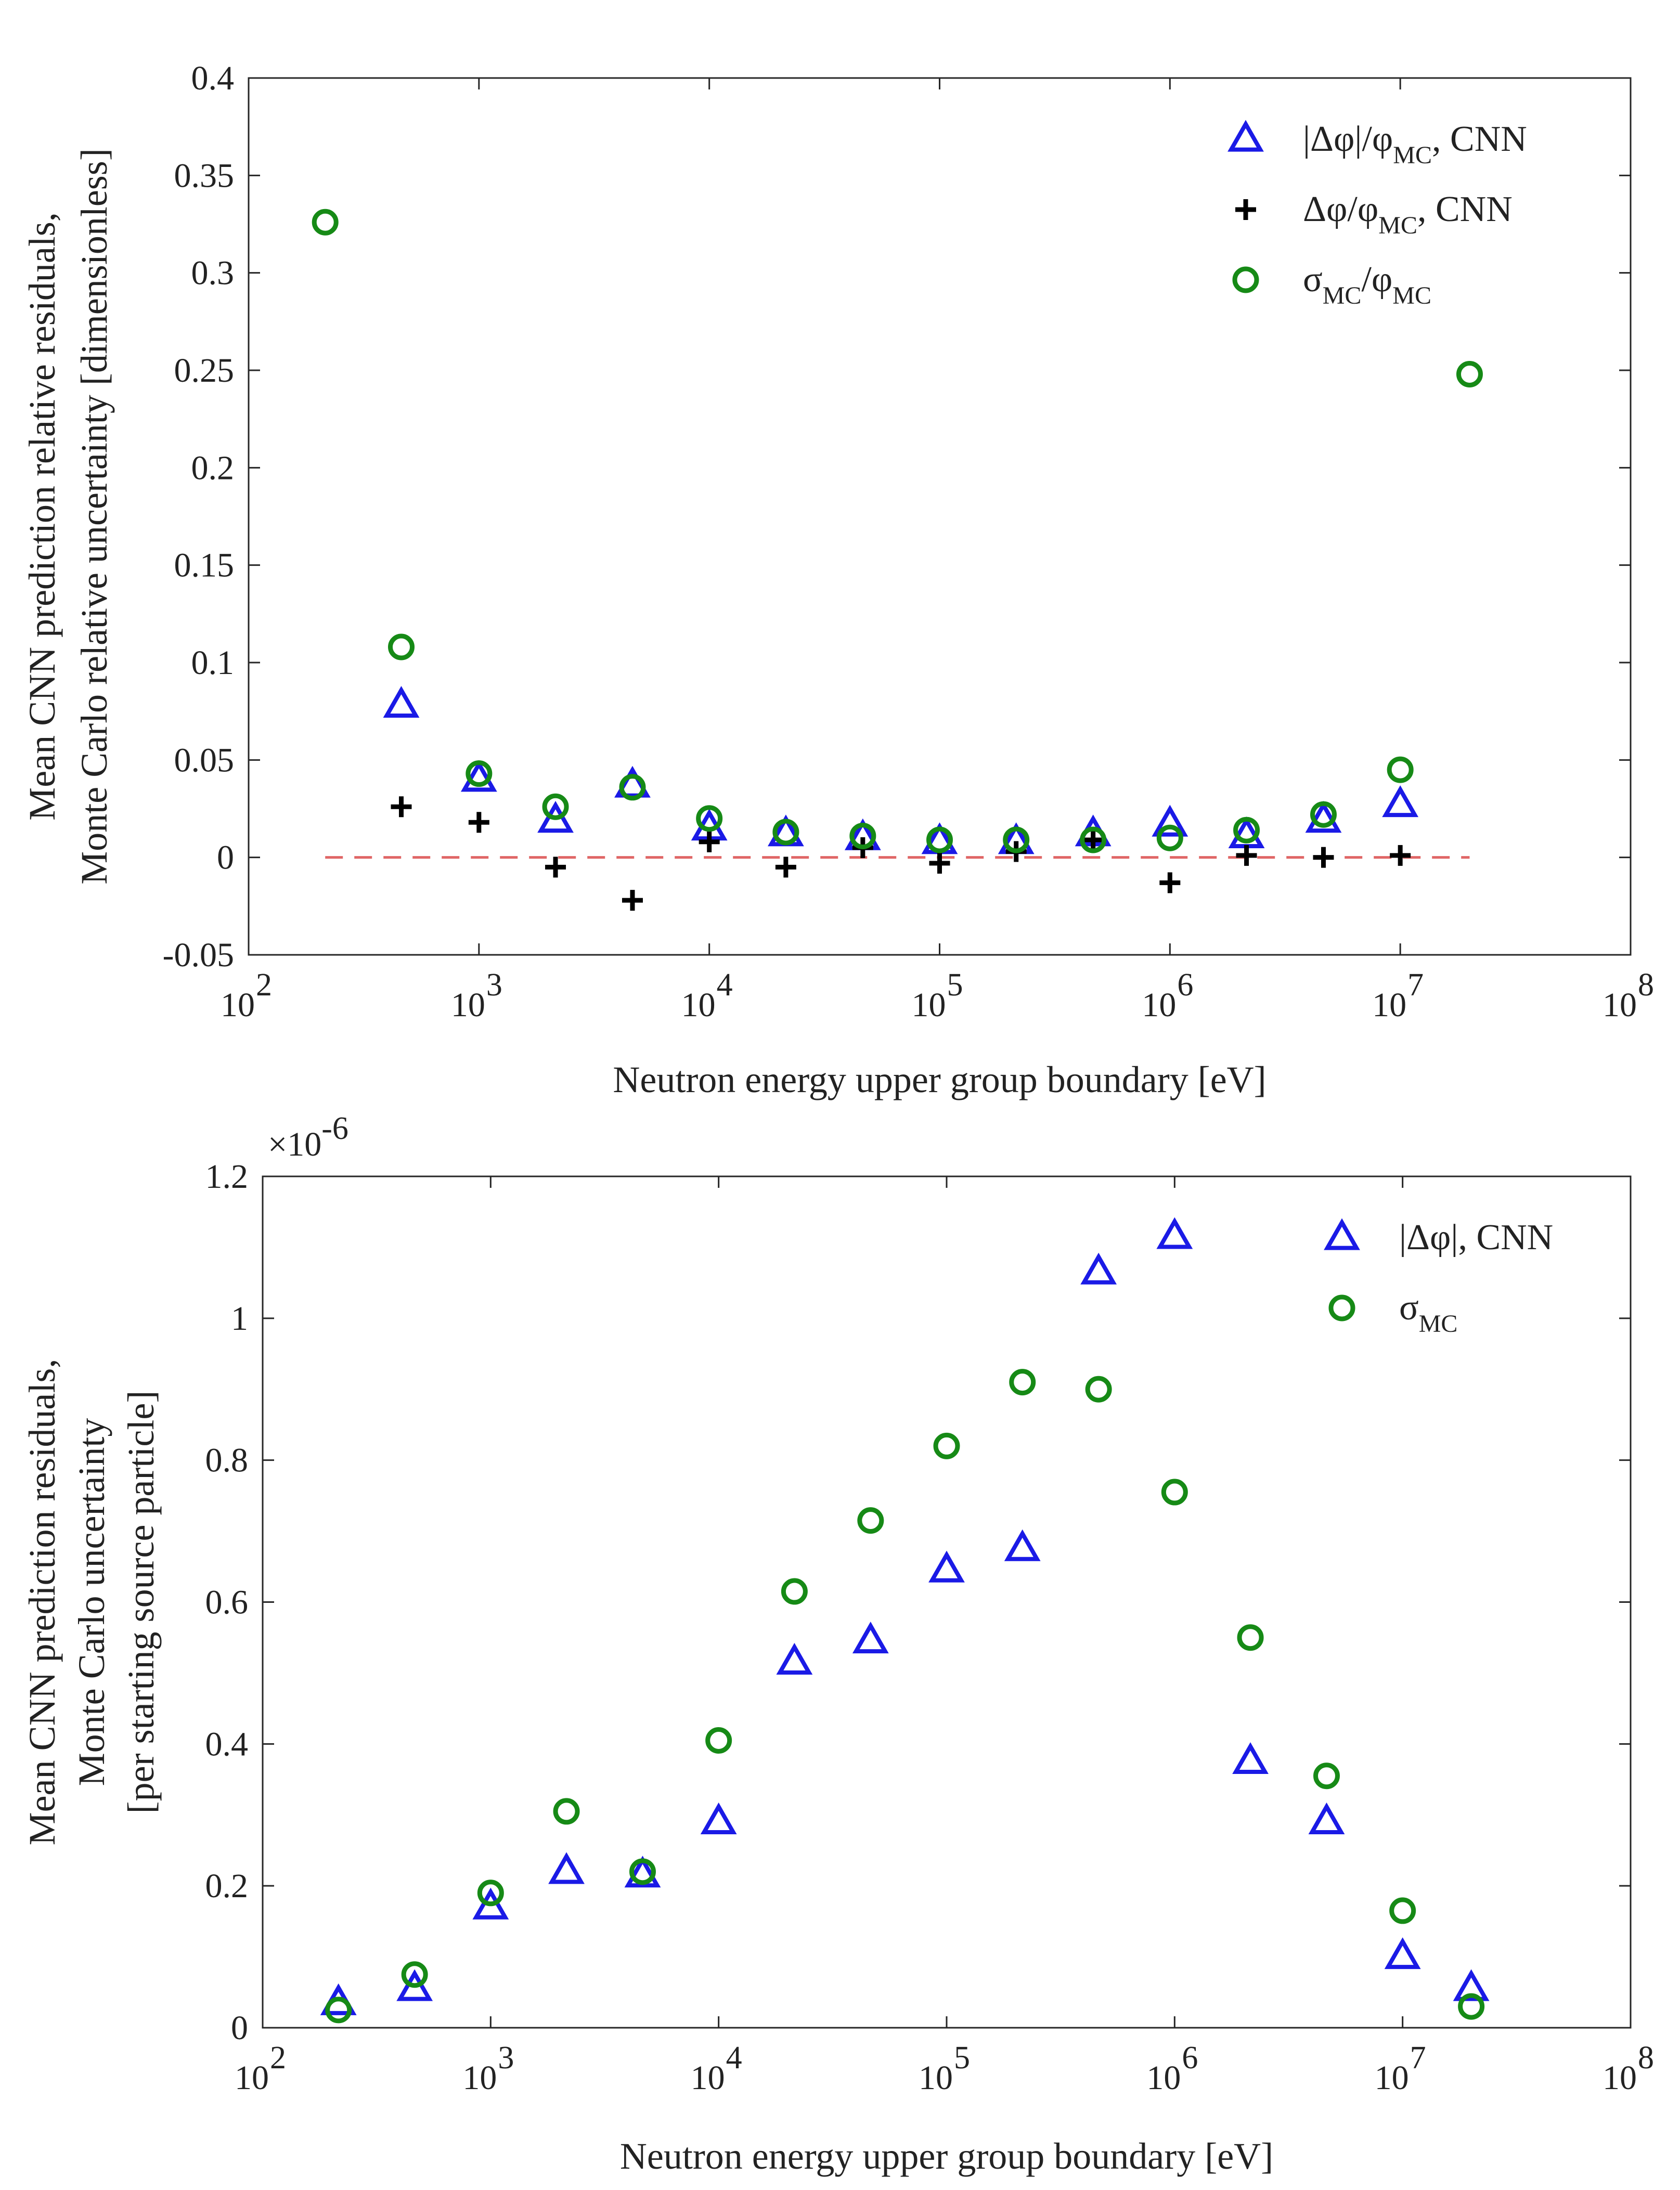 The height and width of the screenshot is (2190, 1680). I want to click on y-axis-multiplier: ×10⁻⁶, so click(308, 1137).